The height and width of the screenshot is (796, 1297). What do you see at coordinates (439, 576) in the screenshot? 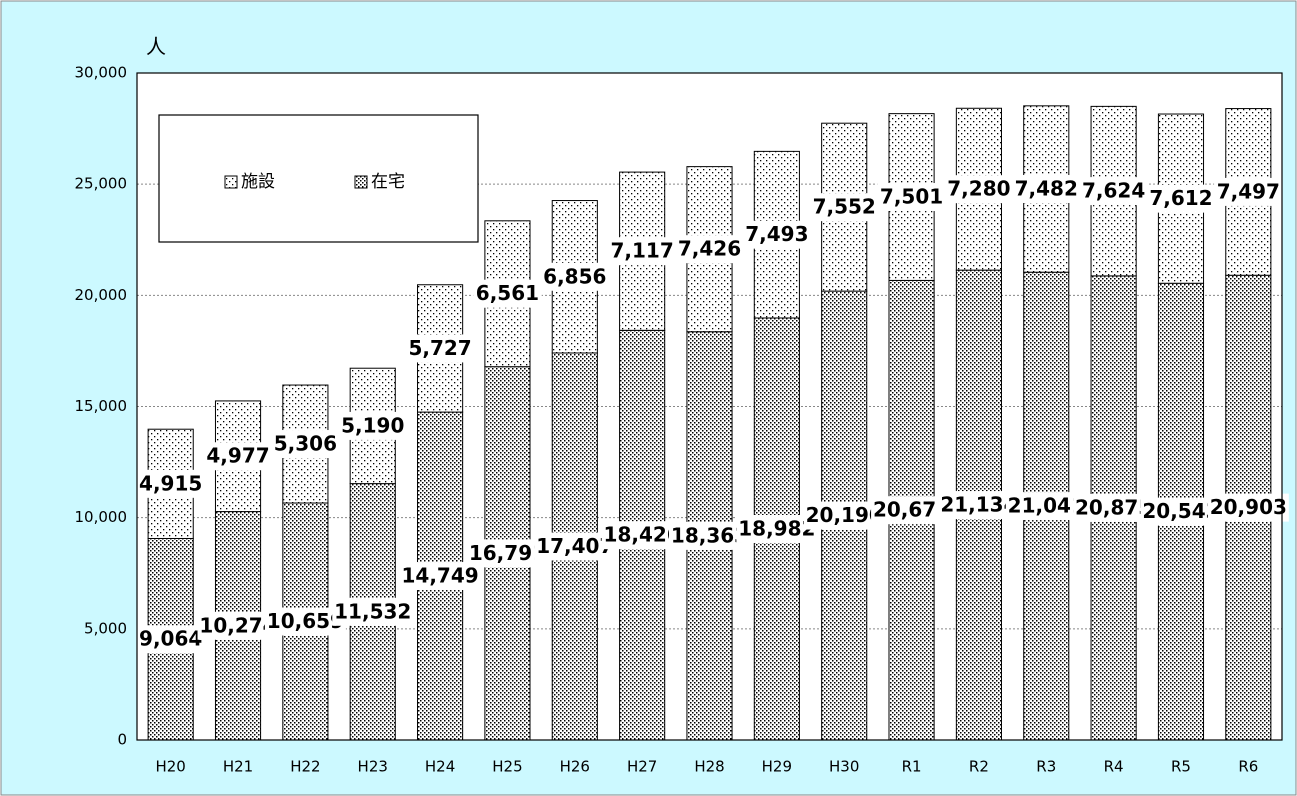
I see `value-label: 14,749` at bounding box center [439, 576].